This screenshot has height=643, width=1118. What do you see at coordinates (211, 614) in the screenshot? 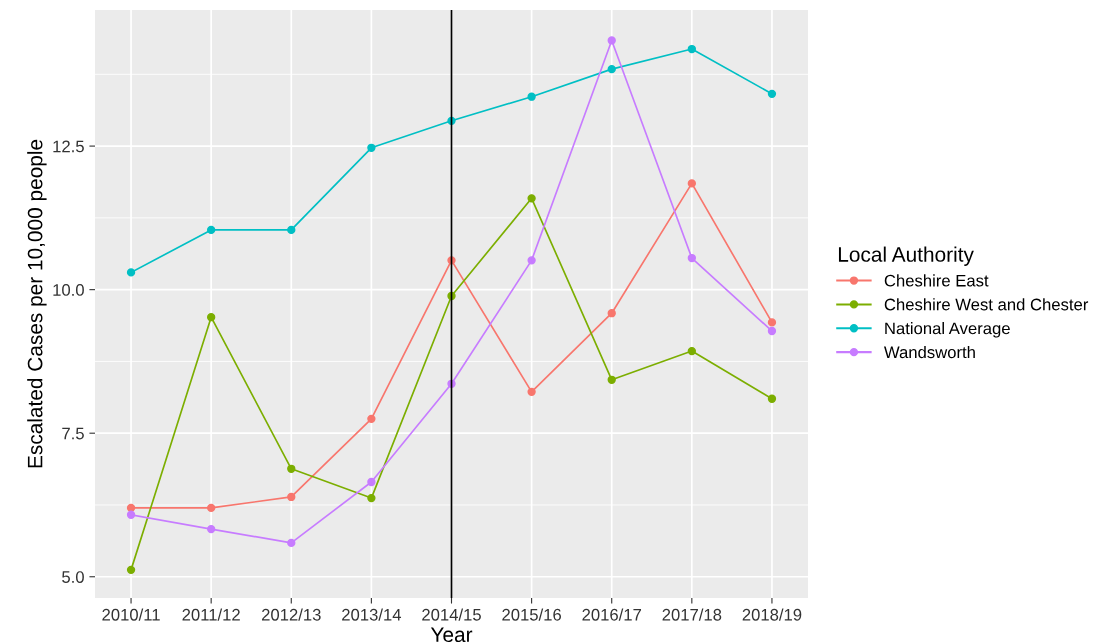
I see `x-tick-label: 2011/12` at bounding box center [211, 614].